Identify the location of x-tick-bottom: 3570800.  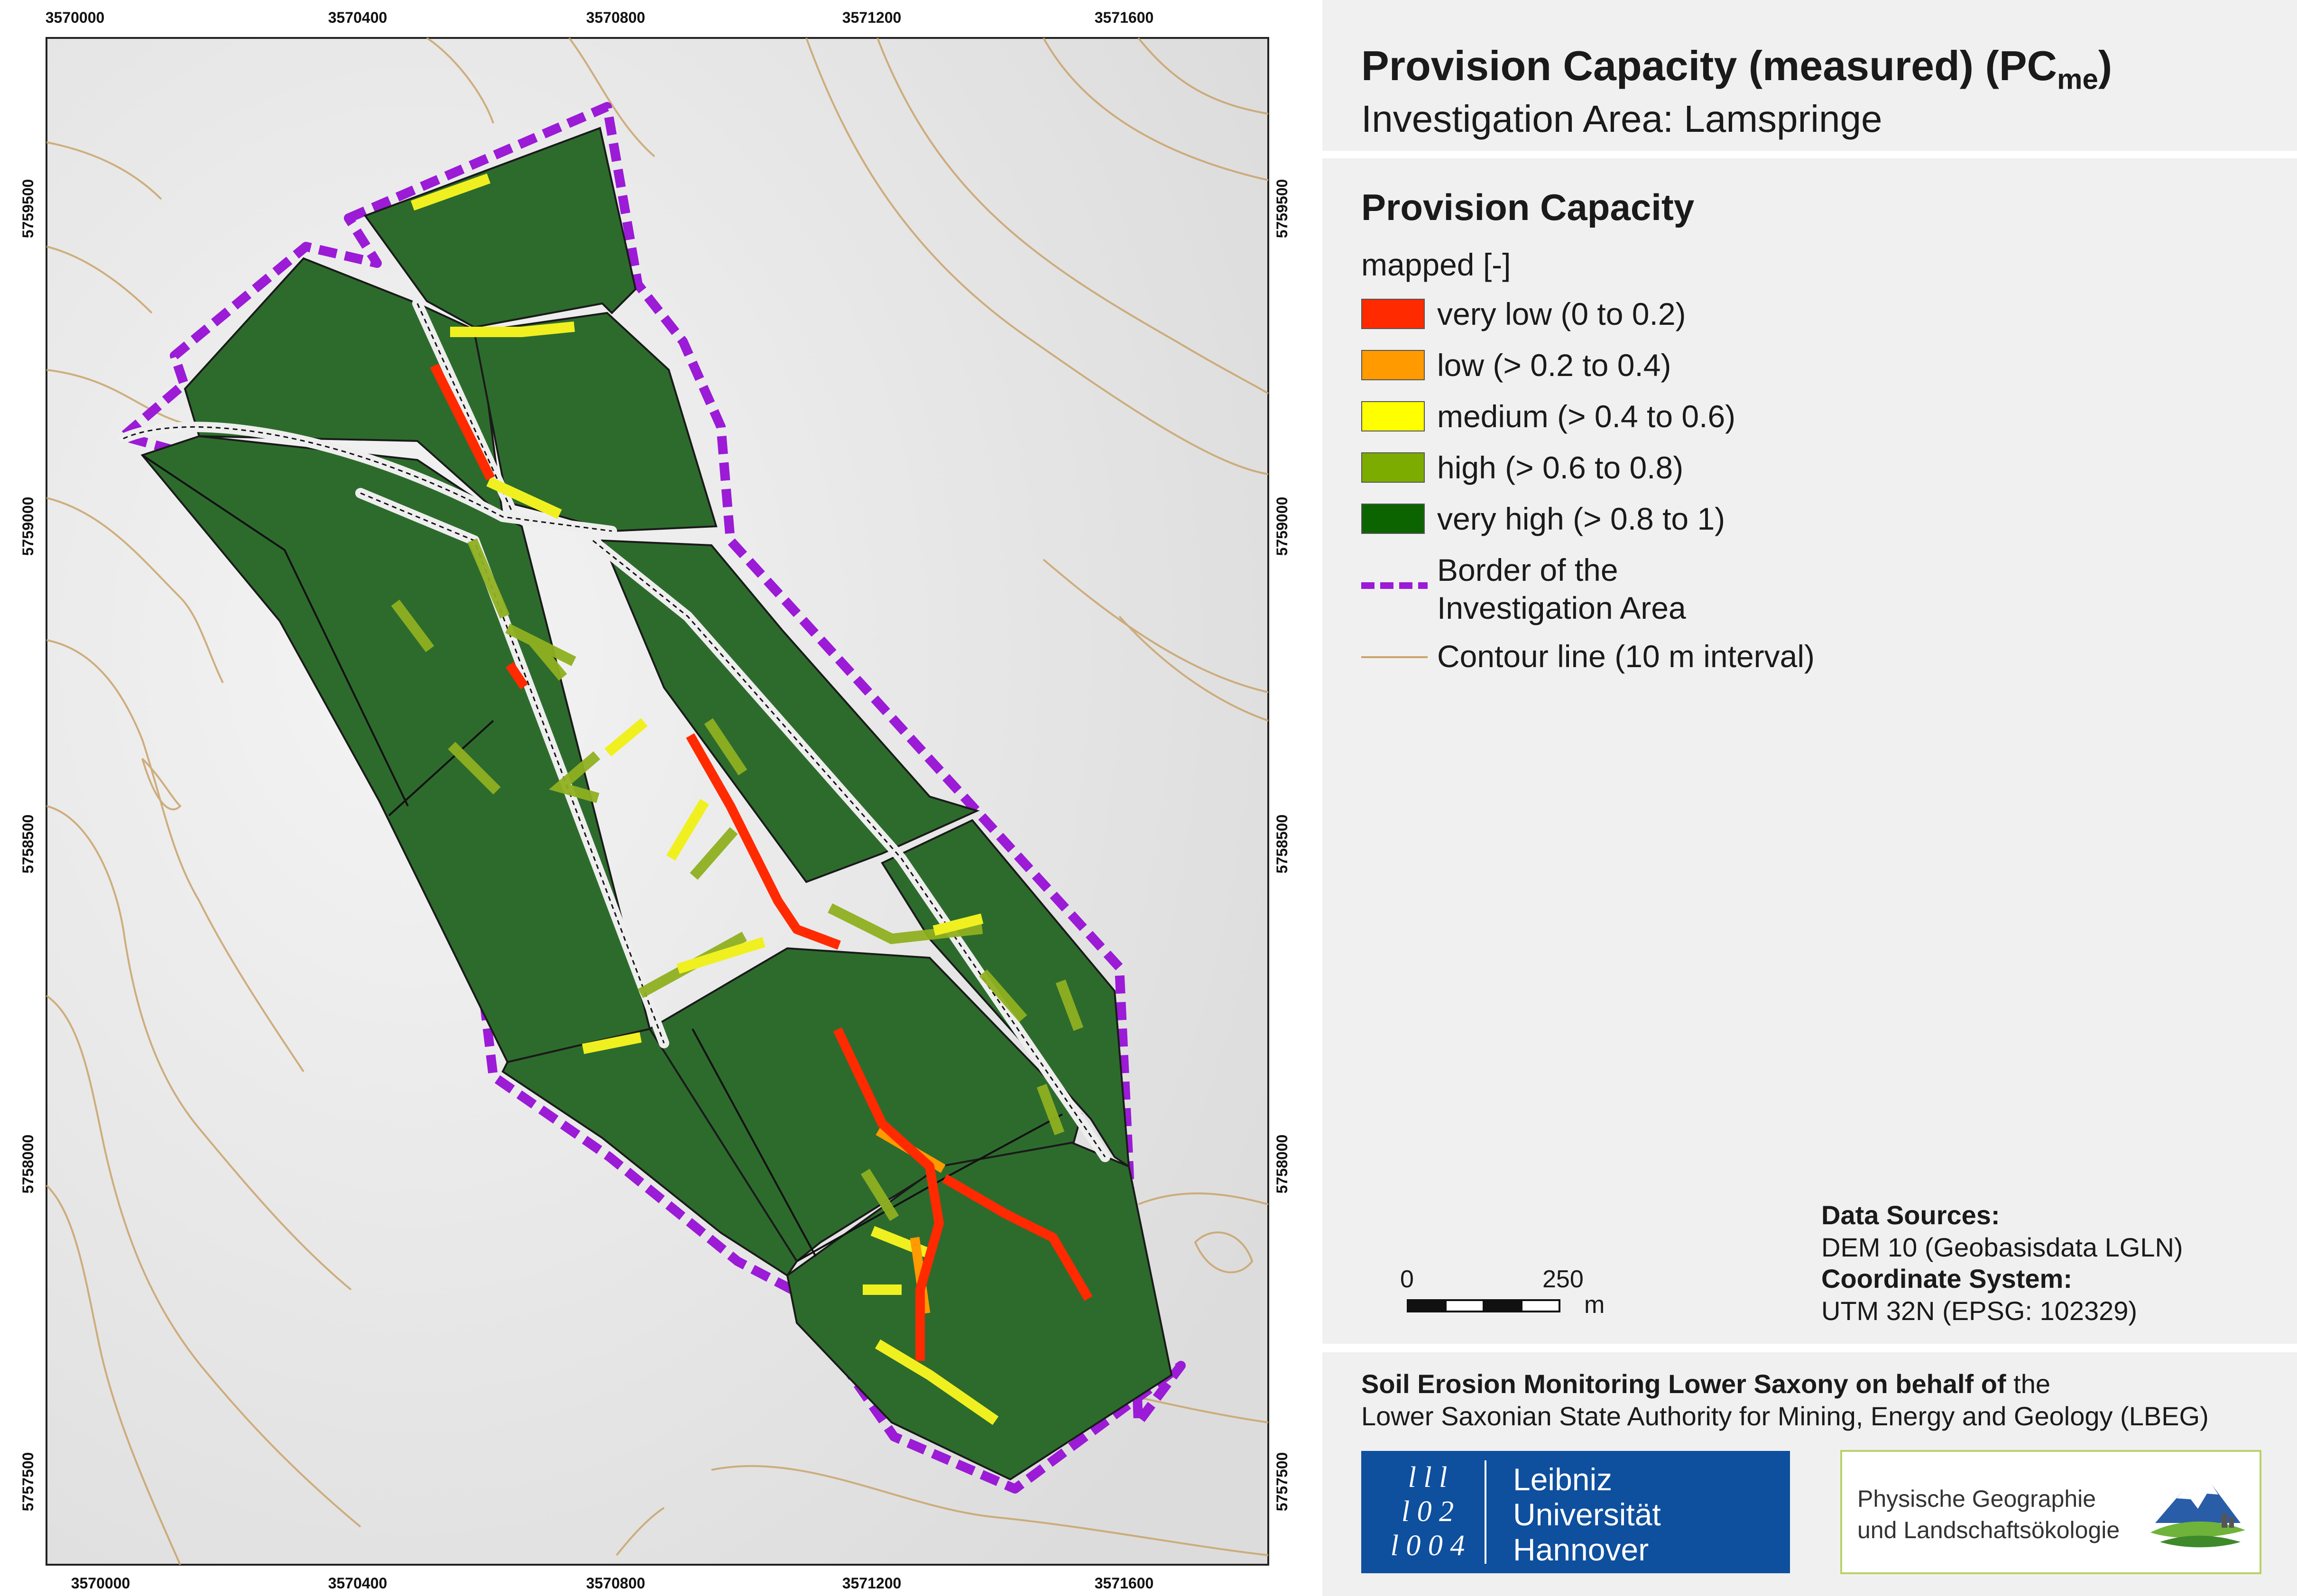
(616, 1583).